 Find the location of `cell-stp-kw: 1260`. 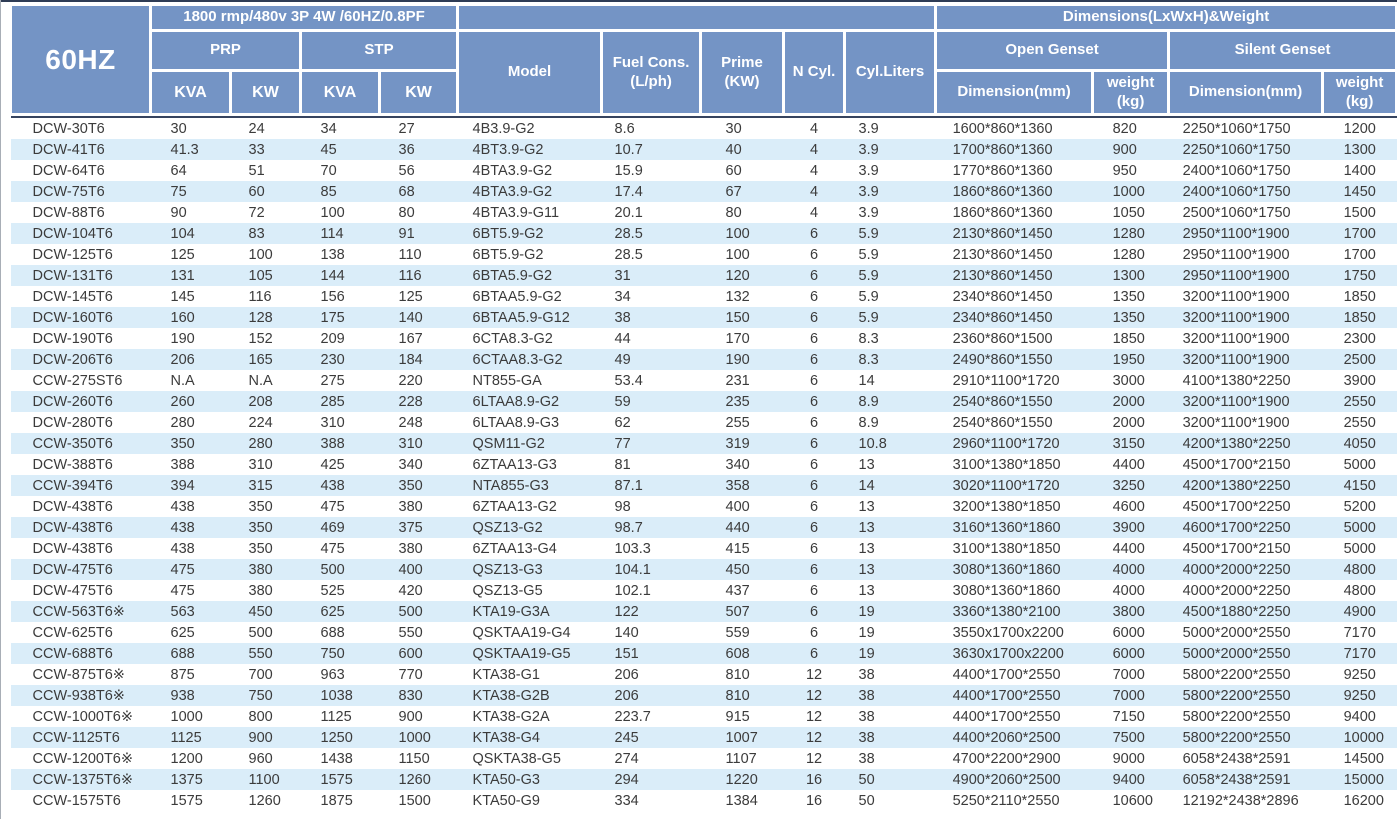

cell-stp-kw: 1260 is located at coordinates (414, 779).